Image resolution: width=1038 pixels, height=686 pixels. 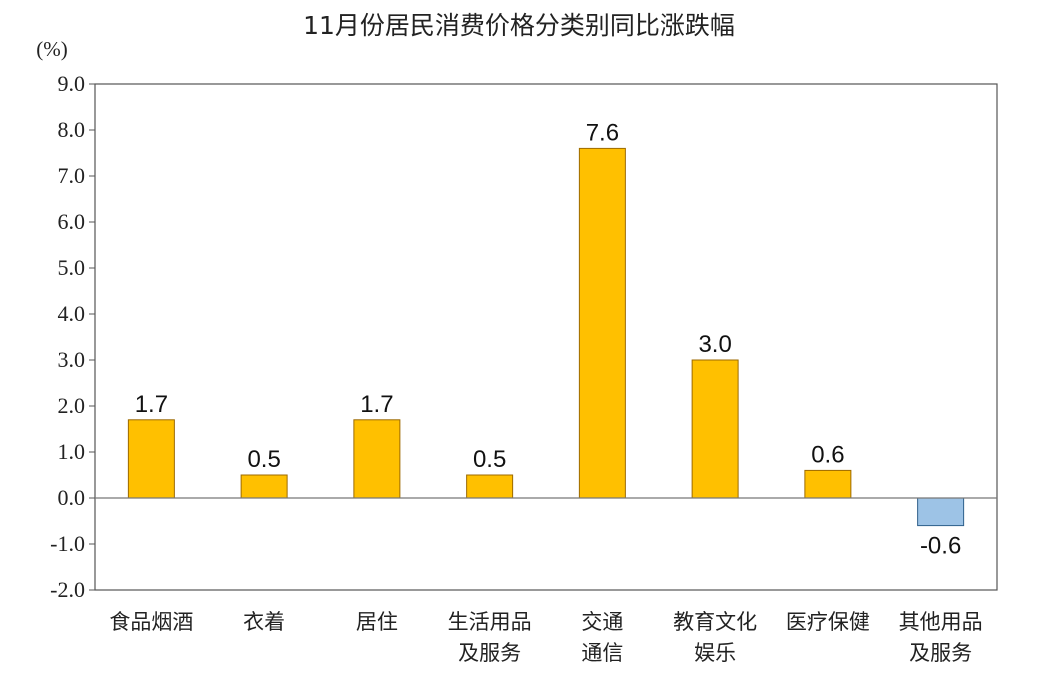 What do you see at coordinates (72, 267) in the screenshot?
I see `y-tick-label: 5.0` at bounding box center [72, 267].